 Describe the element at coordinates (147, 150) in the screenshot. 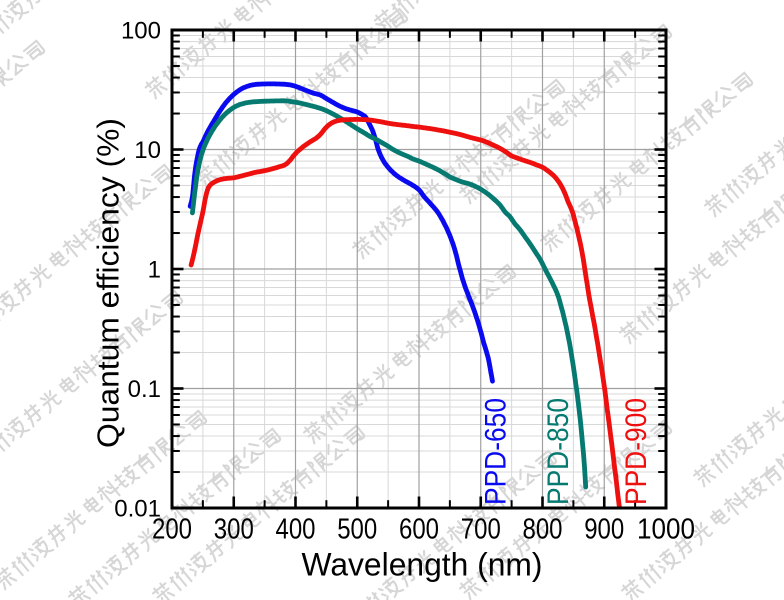

I see `svg-text: 10` at that location.